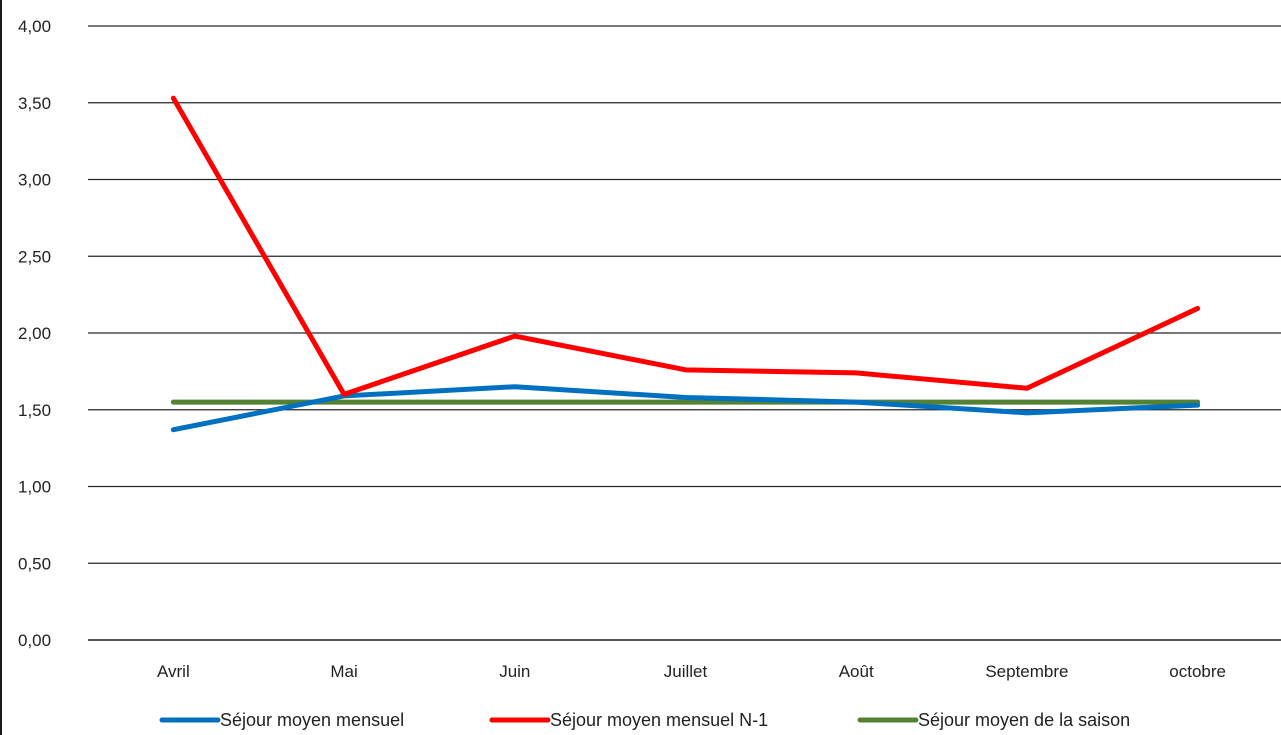 Image resolution: width=1281 pixels, height=735 pixels. What do you see at coordinates (1024, 720) in the screenshot?
I see `legend-label: Séjour moyen de la saison` at bounding box center [1024, 720].